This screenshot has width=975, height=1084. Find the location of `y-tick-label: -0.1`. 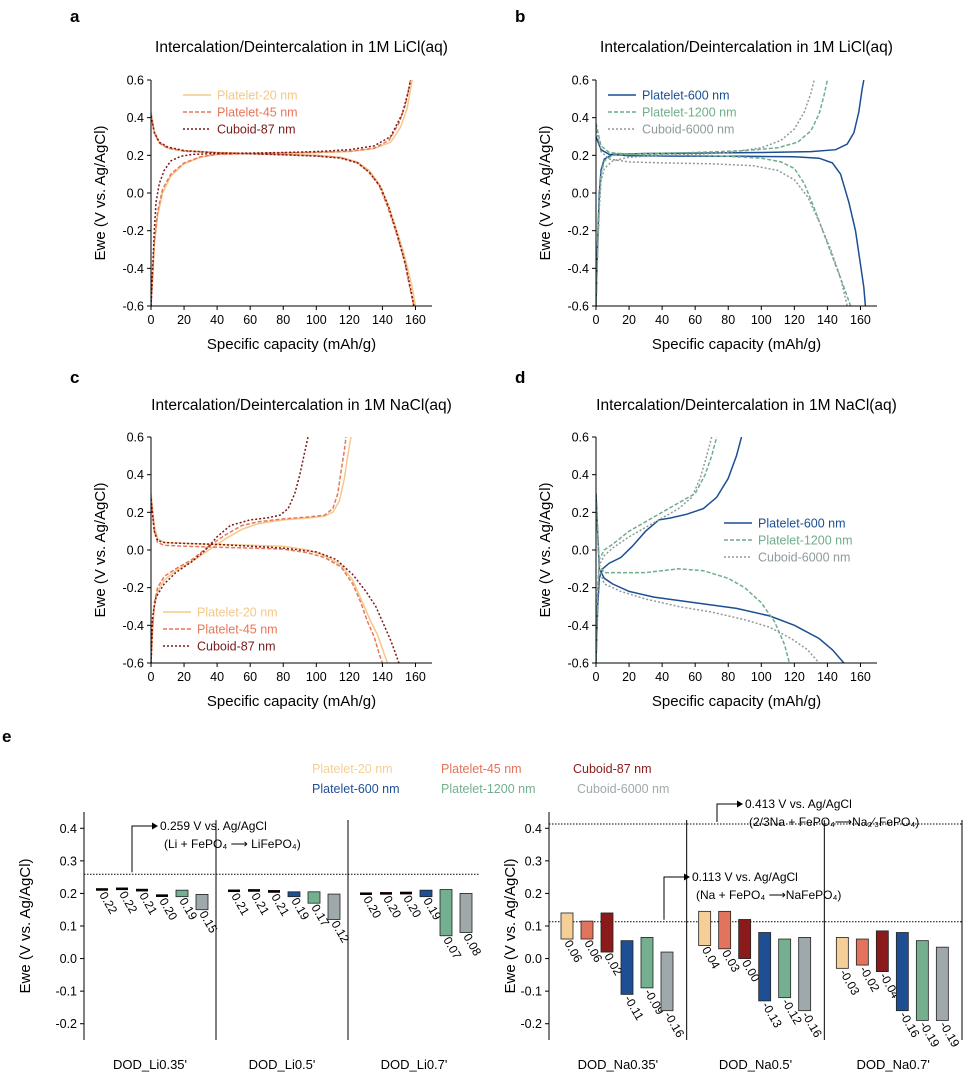

y-tick-label: -0.1 is located at coordinates (66, 992).